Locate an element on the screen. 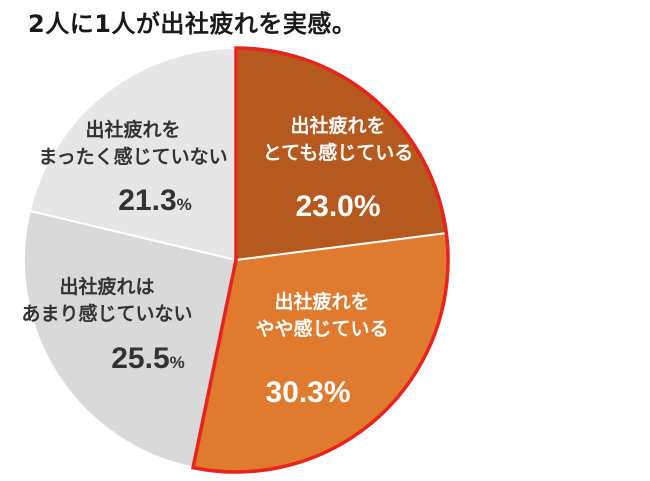  slice-4-label-line-2: まったく感じていない is located at coordinates (132, 156).